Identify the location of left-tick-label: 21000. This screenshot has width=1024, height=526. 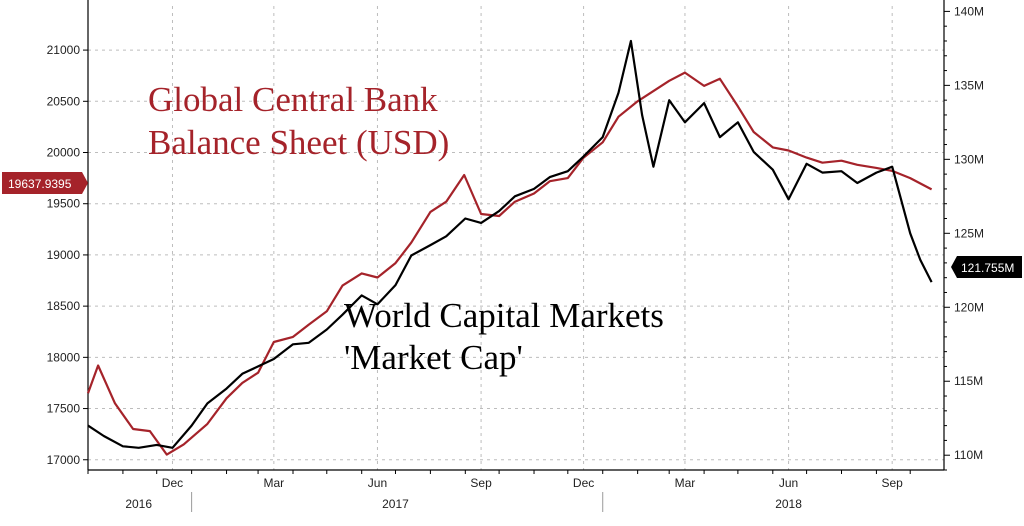
(64, 50).